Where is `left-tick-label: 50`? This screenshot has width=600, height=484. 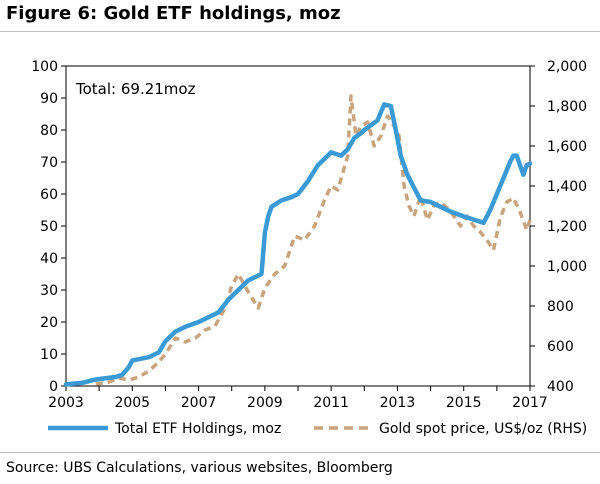
left-tick-label: 50 is located at coordinates (49, 227).